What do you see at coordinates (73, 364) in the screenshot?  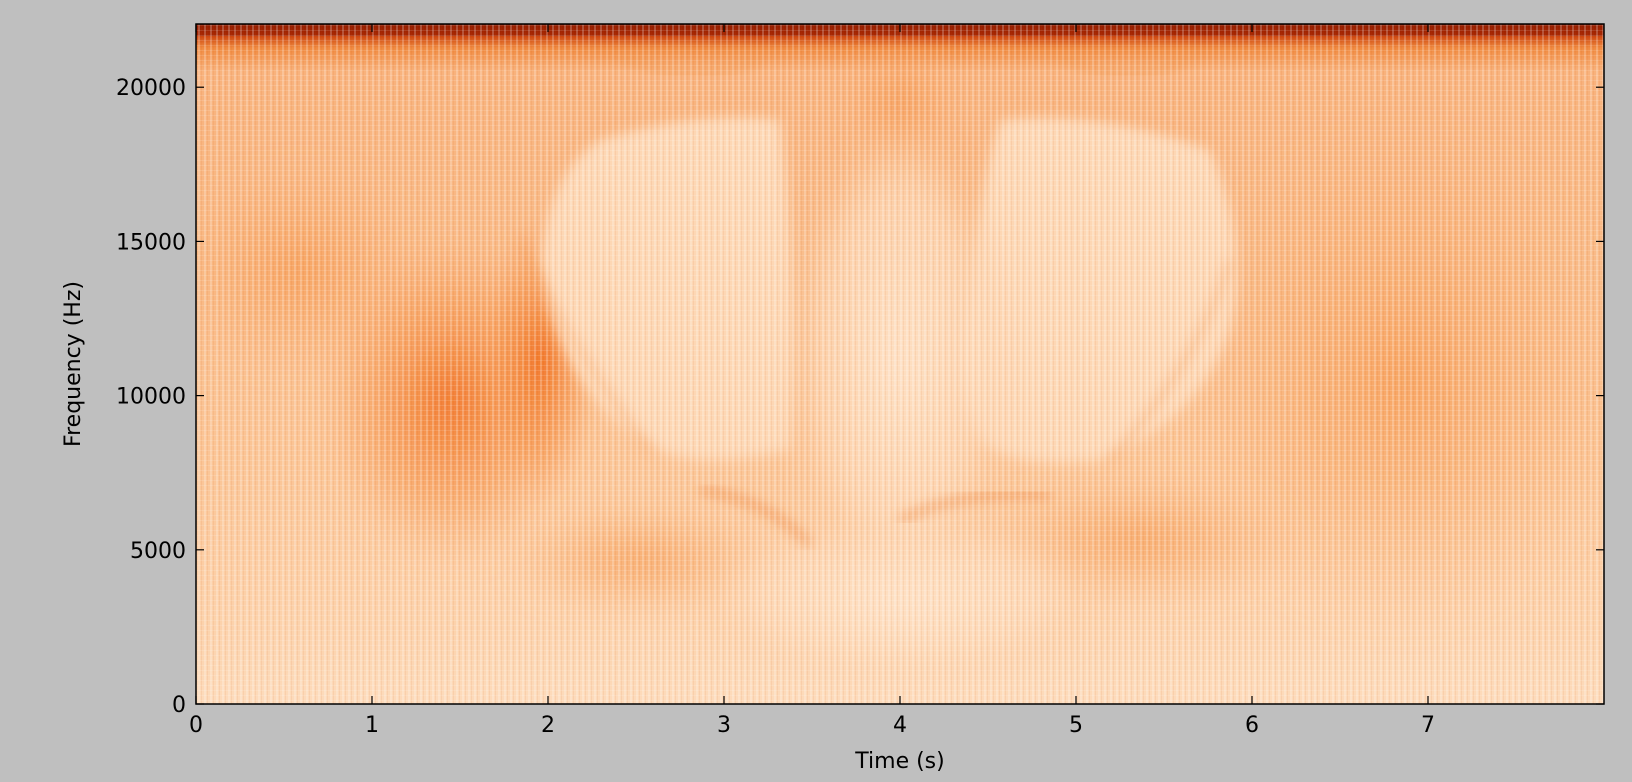 I see `y-axis-label: Frequency (Hz)` at bounding box center [73, 364].